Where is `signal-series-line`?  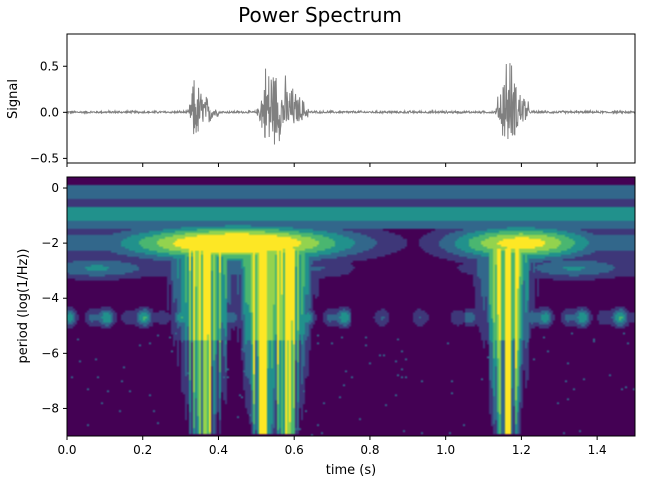
signal-series-line is located at coordinates (351, 104).